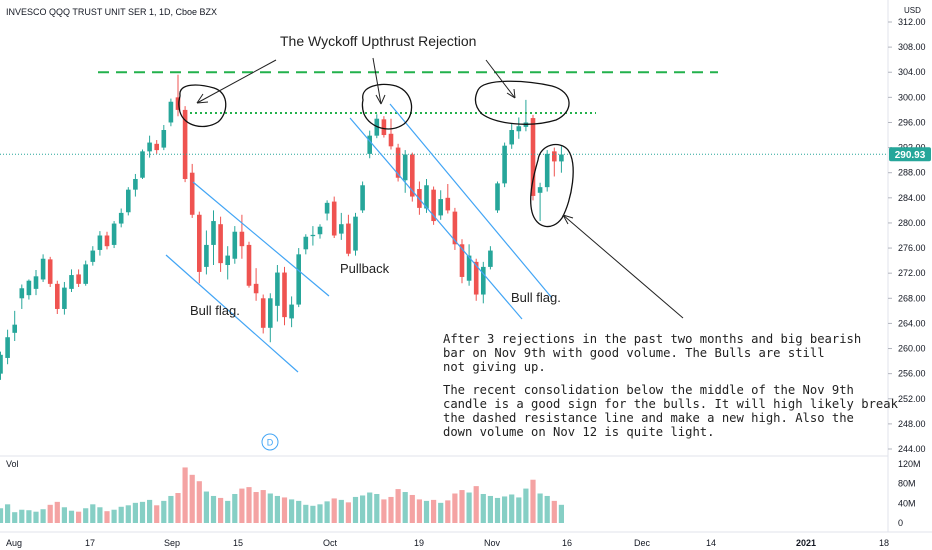 The width and height of the screenshot is (932, 550). Describe the element at coordinates (884, 543) in the screenshot. I see `time-tick-label: 18` at that location.